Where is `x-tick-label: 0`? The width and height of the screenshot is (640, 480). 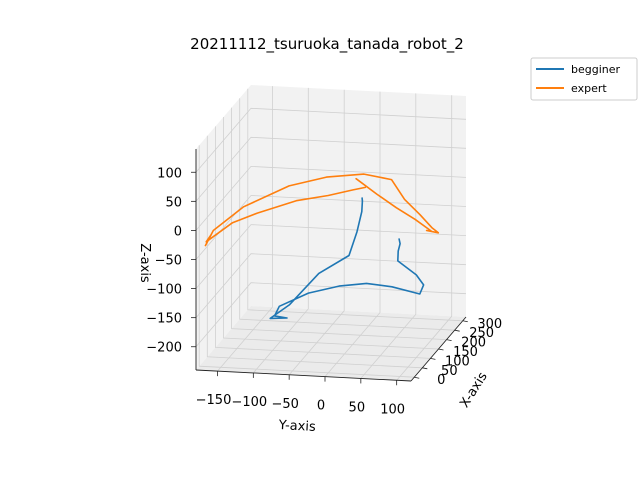 x-tick-label: 0 is located at coordinates (441, 380).